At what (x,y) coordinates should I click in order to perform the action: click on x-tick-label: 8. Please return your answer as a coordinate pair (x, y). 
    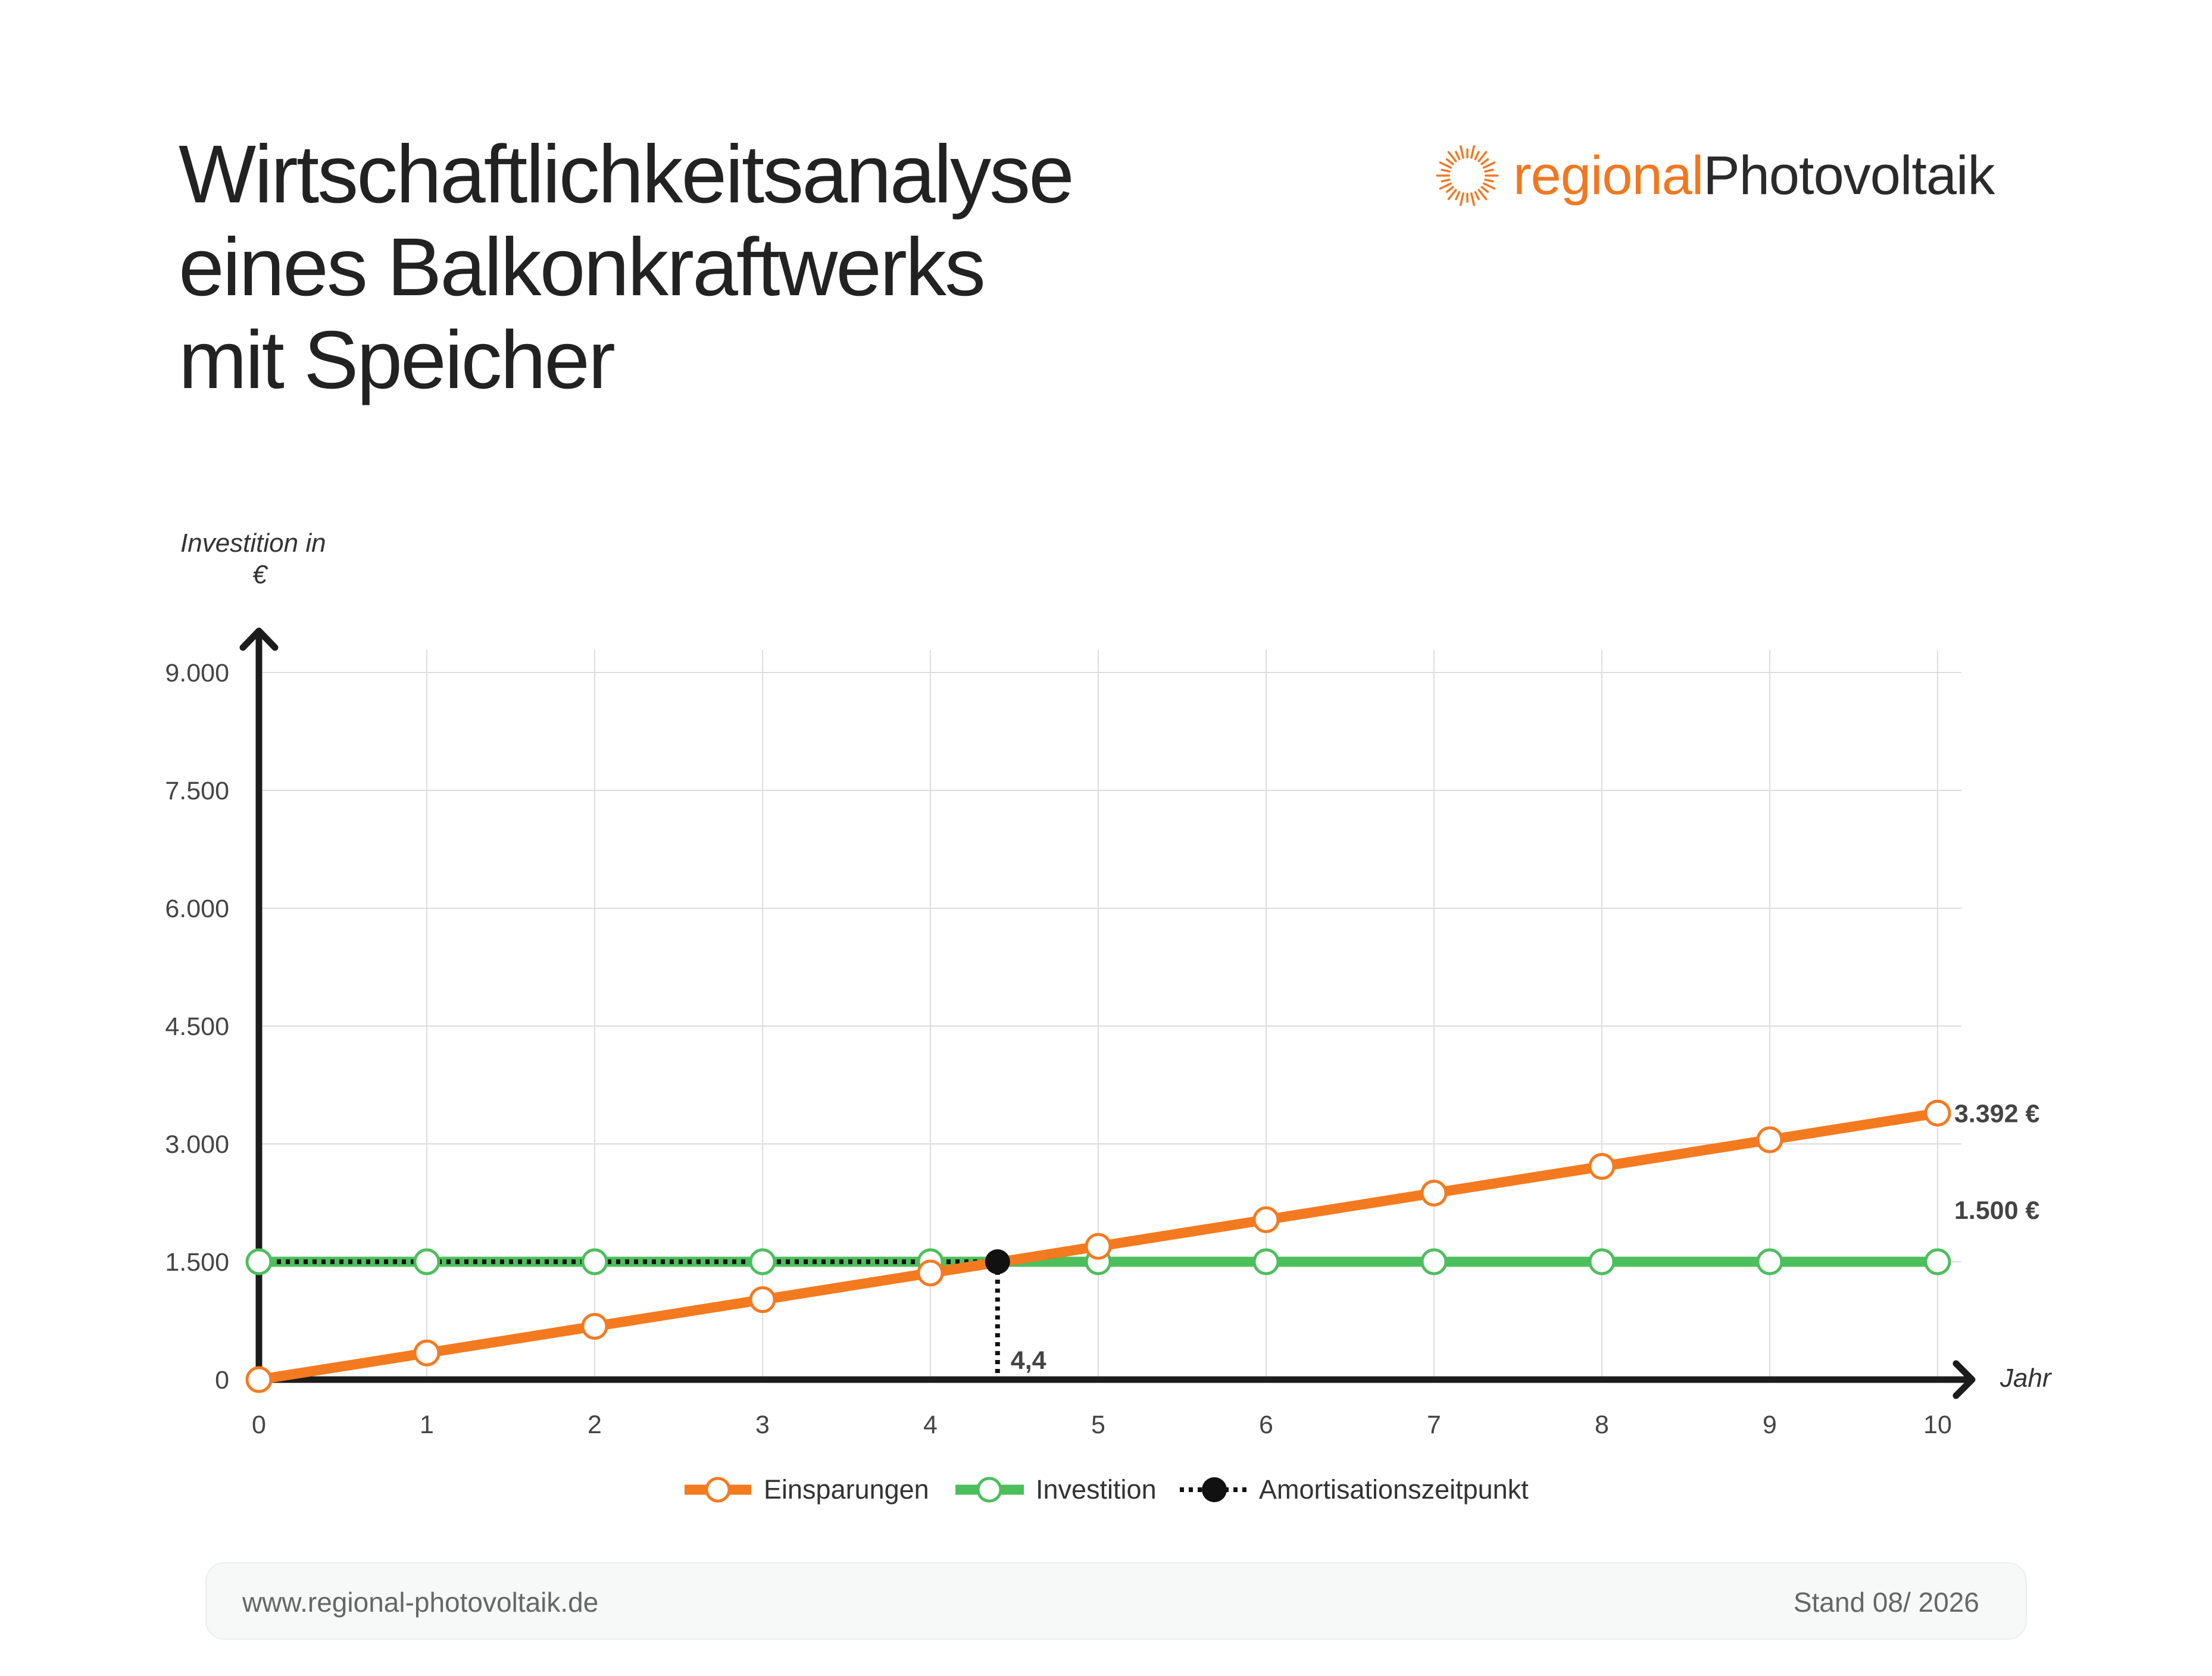
    Looking at the image, I should click on (1602, 1425).